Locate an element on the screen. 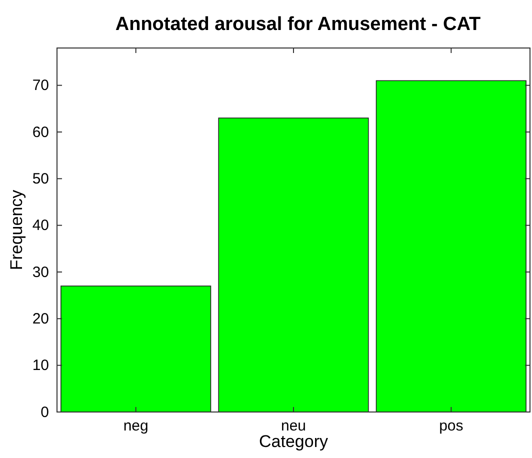 The image size is (532, 458). bar is located at coordinates (136, 349).